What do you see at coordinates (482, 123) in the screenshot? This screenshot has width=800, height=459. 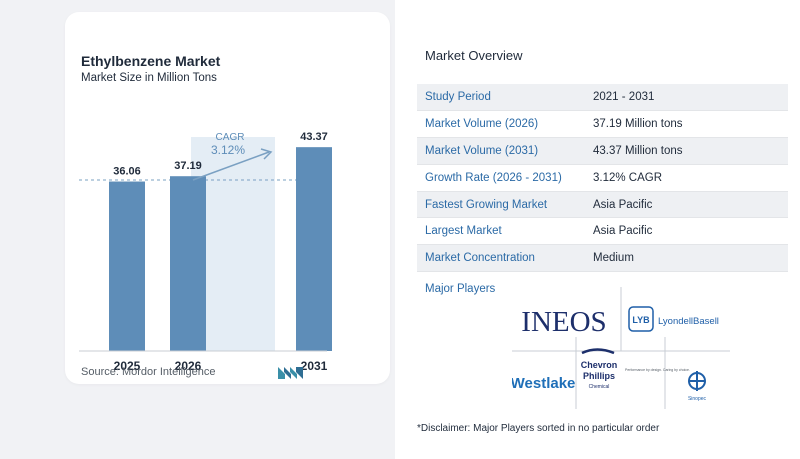 I see `row-label: Market Volume (2026)` at bounding box center [482, 123].